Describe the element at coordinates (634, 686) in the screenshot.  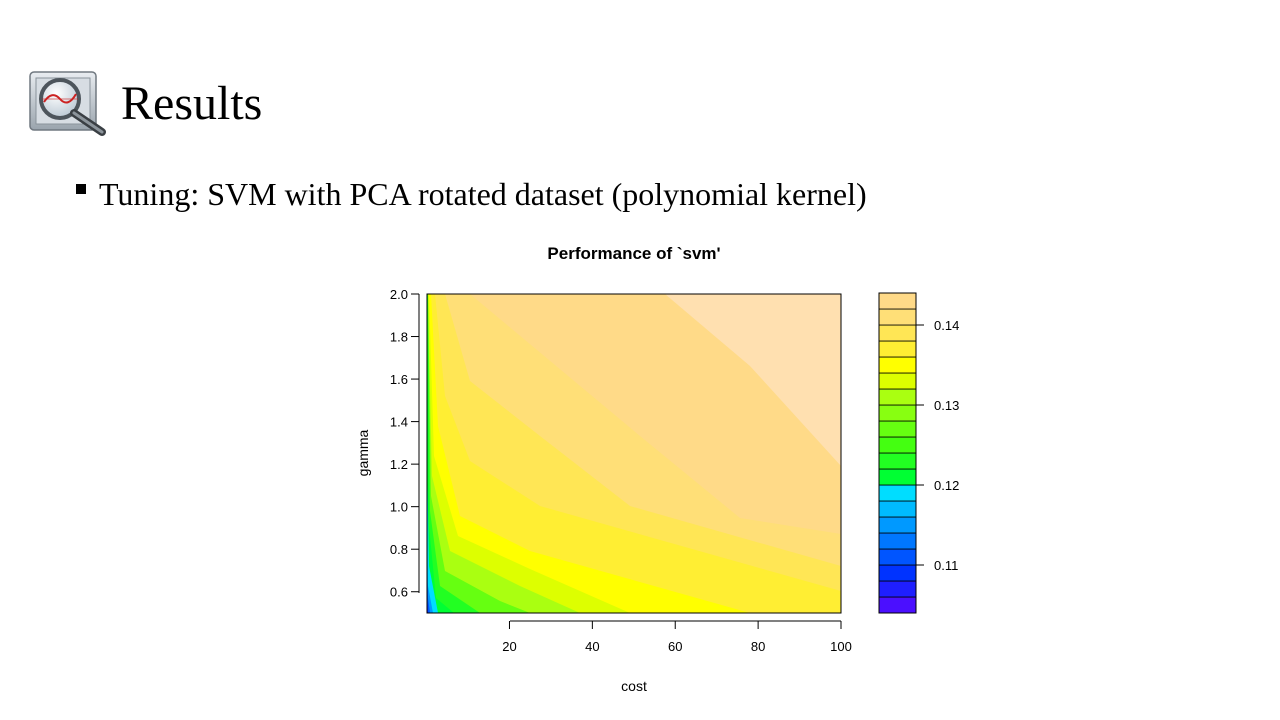
I see `x-axis-label: cost` at that location.